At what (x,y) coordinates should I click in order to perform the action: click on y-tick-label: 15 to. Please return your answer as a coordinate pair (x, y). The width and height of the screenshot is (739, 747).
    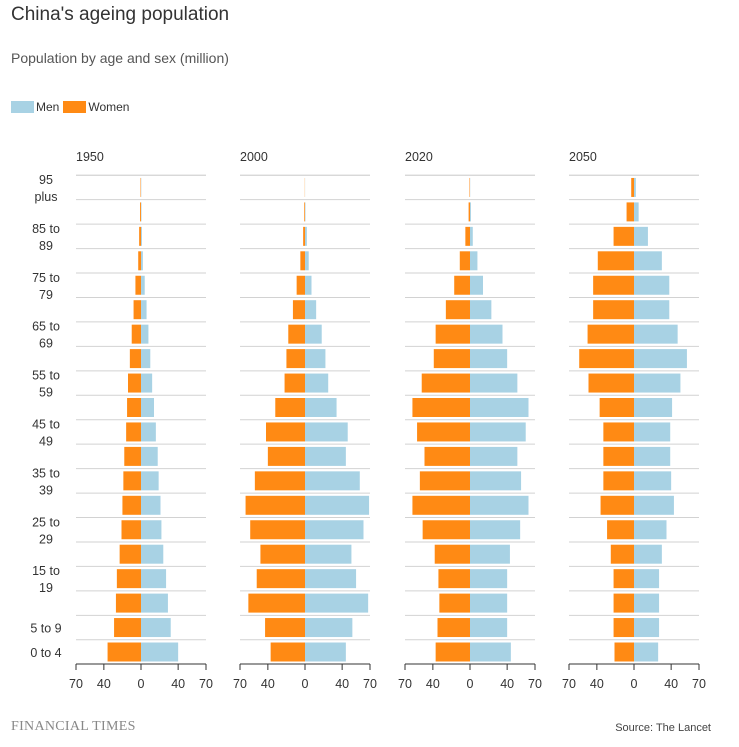
    Looking at the image, I should click on (46, 571).